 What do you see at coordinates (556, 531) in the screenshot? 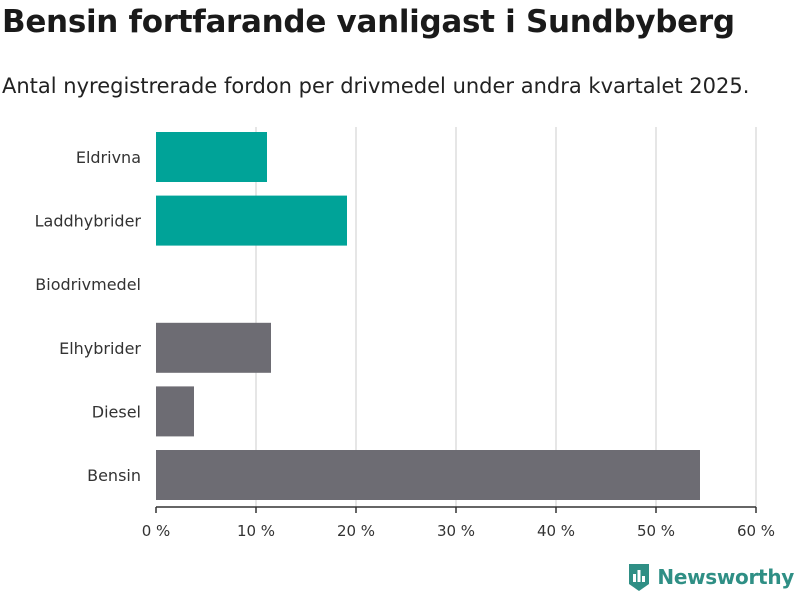
I see `x-tick-label: 40 %` at bounding box center [556, 531].